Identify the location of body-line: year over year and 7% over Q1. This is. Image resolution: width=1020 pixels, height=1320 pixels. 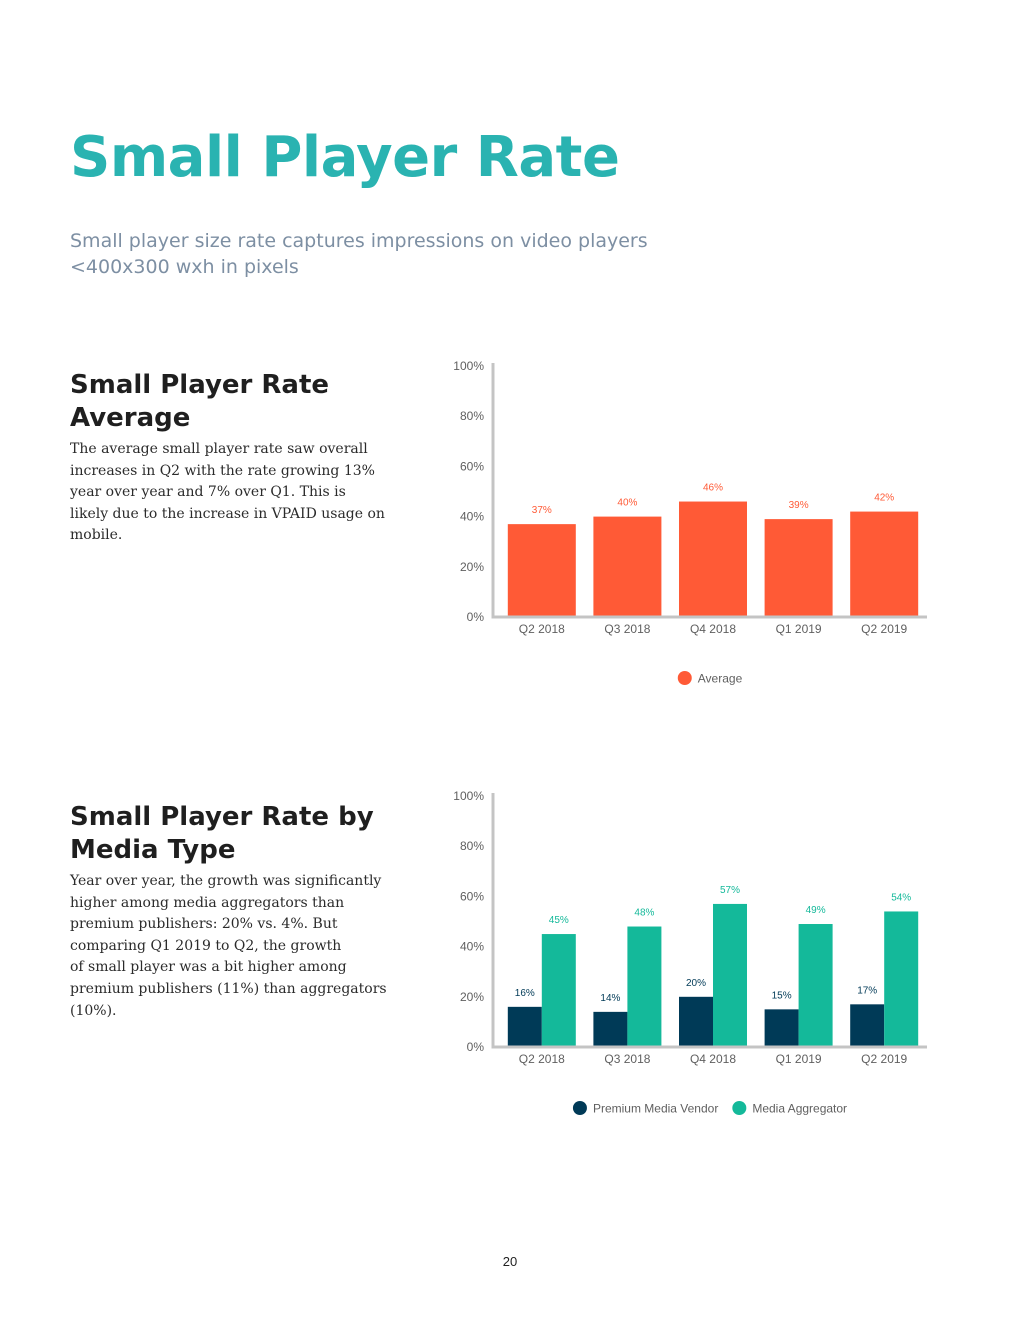
(208, 492).